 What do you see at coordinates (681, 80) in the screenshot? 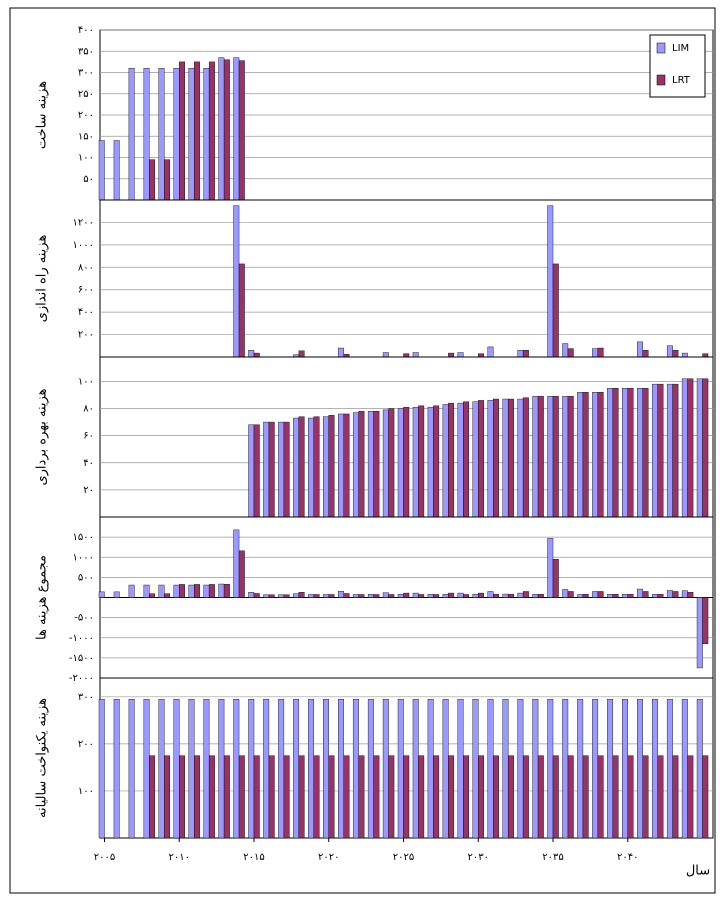
I see `legend-label: LRT` at bounding box center [681, 80].